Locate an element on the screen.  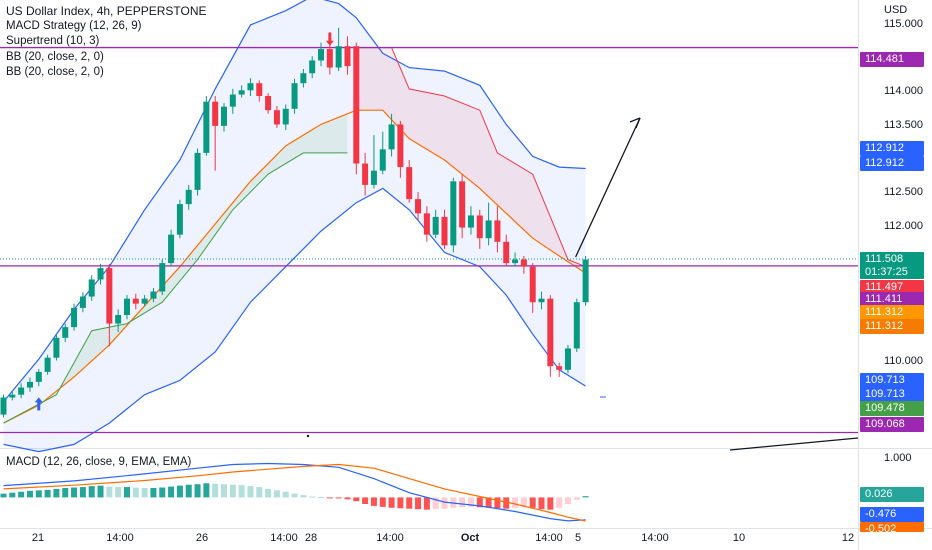
currency-label: USD is located at coordinates (896, 10).